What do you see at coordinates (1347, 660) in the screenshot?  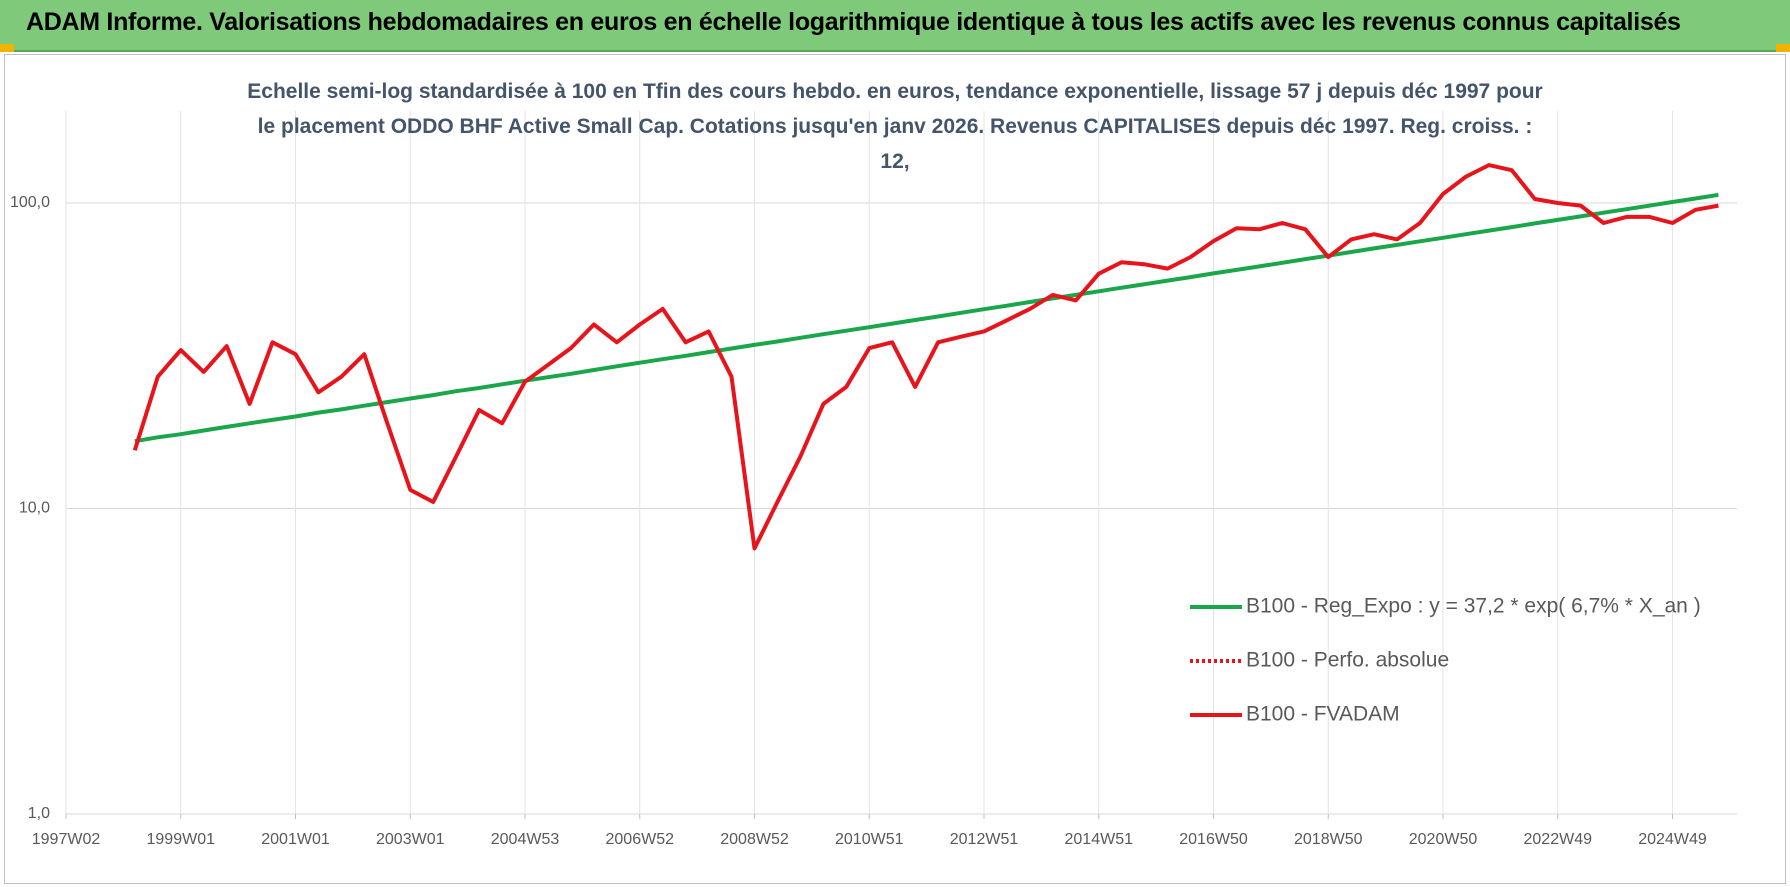 I see `legend-label: B100 - Perfo. absolue` at bounding box center [1347, 660].